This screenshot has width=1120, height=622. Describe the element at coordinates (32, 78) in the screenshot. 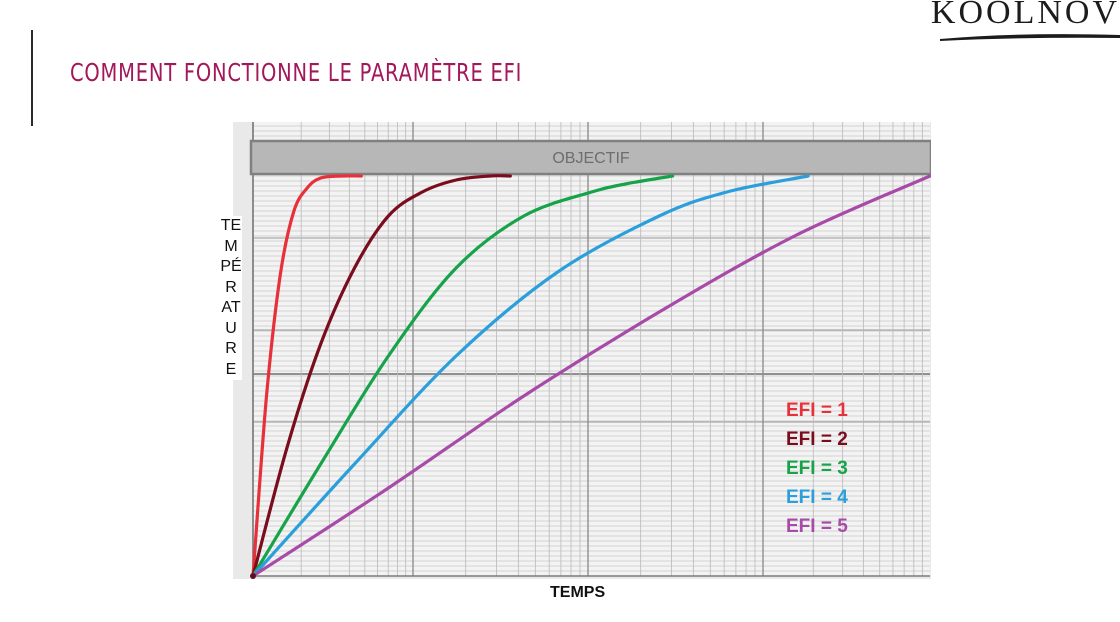

I see `title-divider-bar` at that location.